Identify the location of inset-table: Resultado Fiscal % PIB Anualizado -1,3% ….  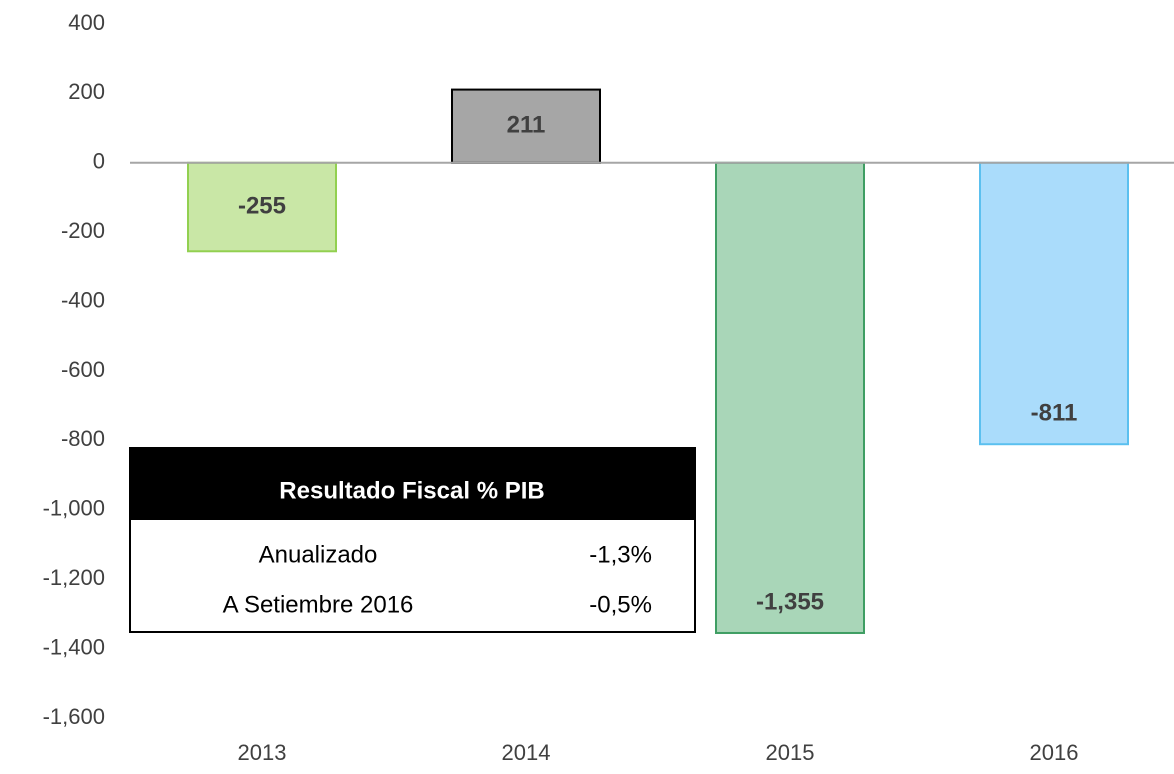
(412, 540).